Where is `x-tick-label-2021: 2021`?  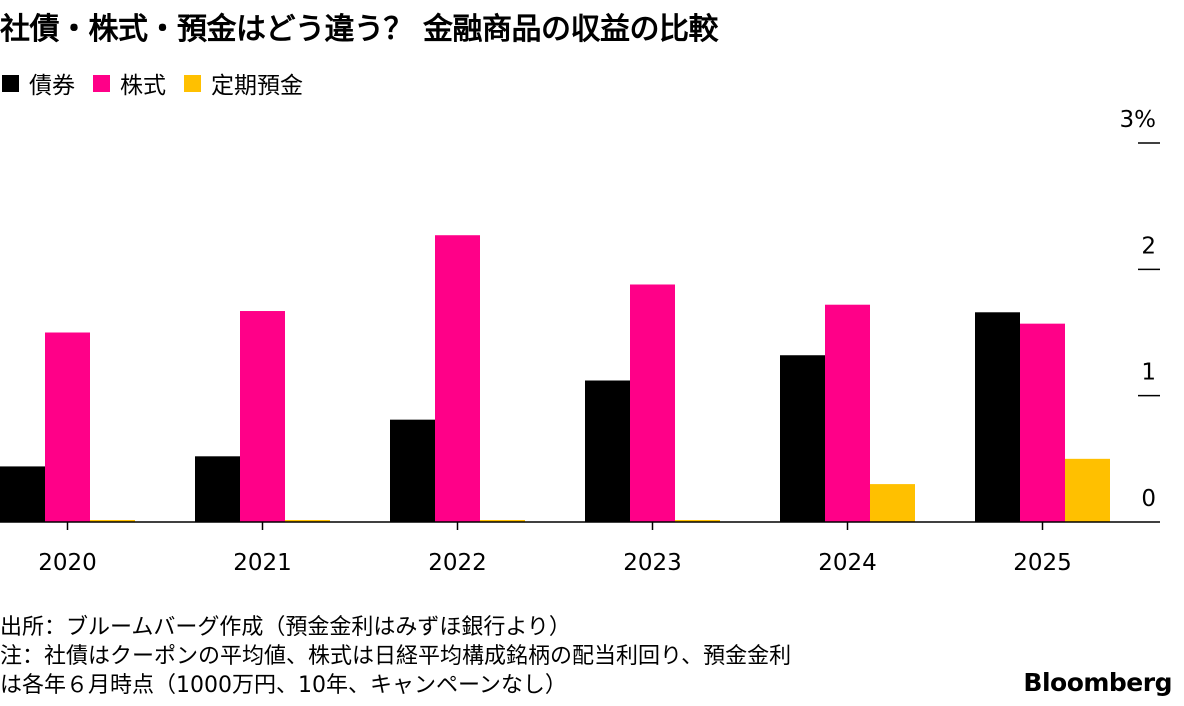 x-tick-label-2021: 2021 is located at coordinates (262, 563).